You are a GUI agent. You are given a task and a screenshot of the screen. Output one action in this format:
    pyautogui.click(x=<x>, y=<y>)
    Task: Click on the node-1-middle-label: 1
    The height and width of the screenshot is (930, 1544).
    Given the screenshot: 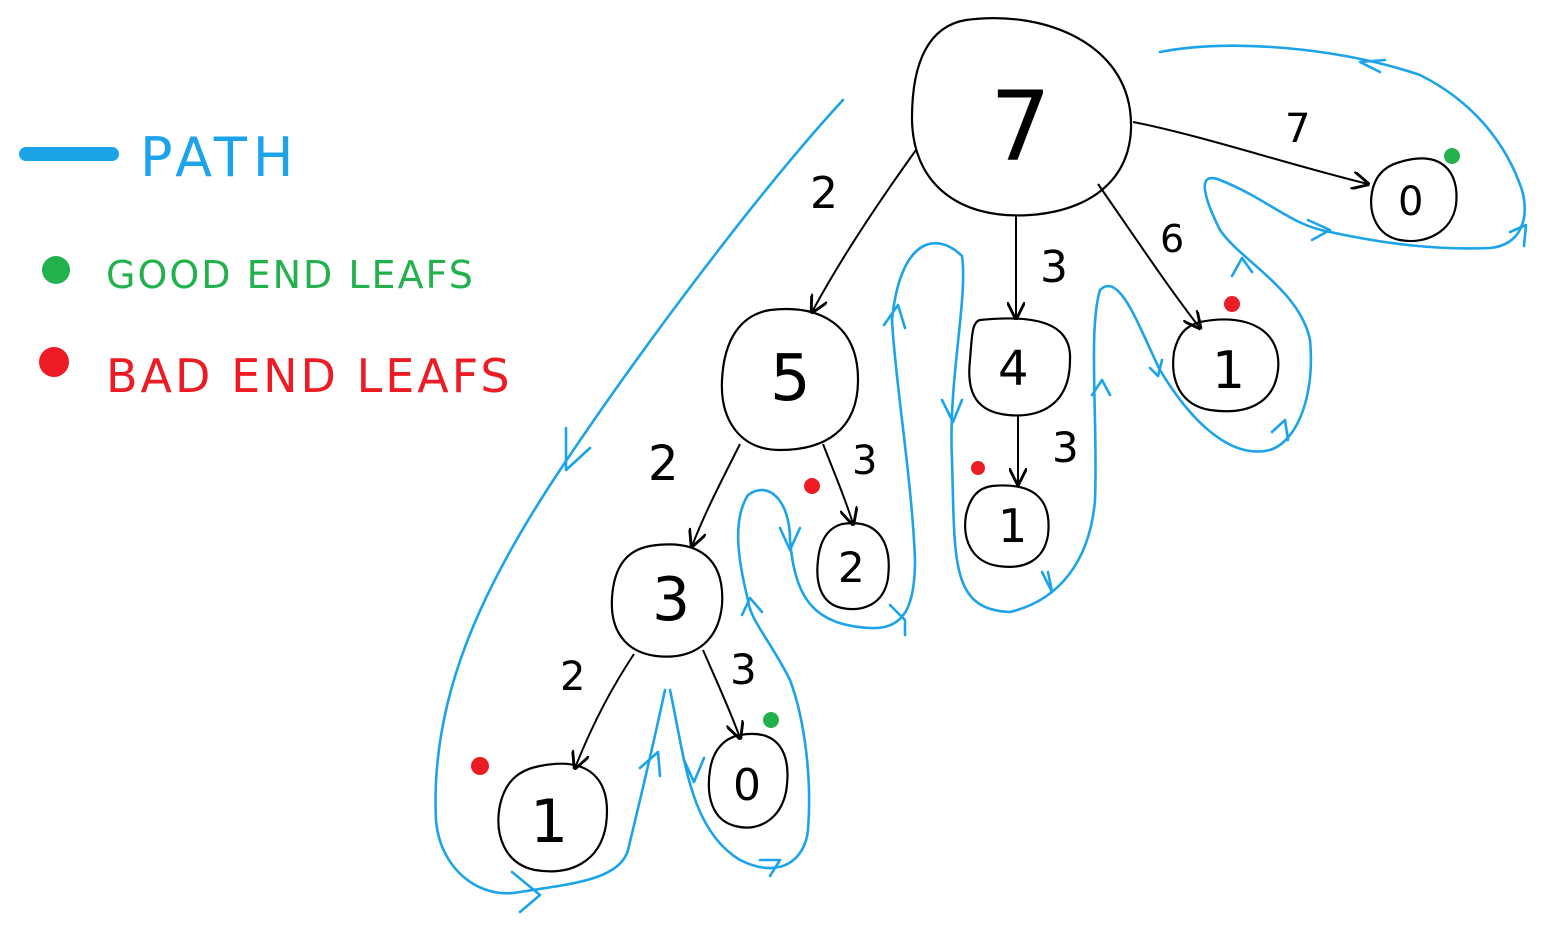 What is the action you would take?
    pyautogui.click(x=1012, y=526)
    